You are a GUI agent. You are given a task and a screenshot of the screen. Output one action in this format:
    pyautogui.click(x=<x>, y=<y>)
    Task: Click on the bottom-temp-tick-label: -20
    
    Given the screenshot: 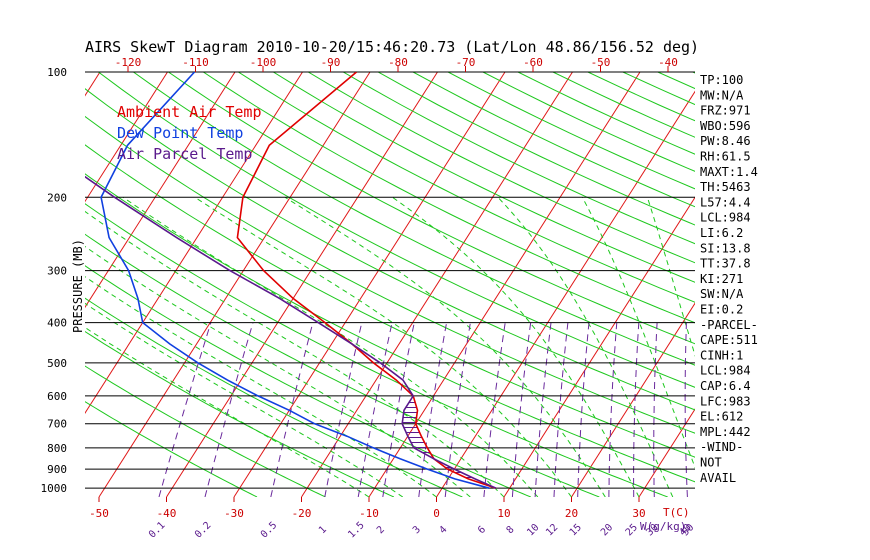 What is the action you would take?
    pyautogui.click(x=302, y=513)
    